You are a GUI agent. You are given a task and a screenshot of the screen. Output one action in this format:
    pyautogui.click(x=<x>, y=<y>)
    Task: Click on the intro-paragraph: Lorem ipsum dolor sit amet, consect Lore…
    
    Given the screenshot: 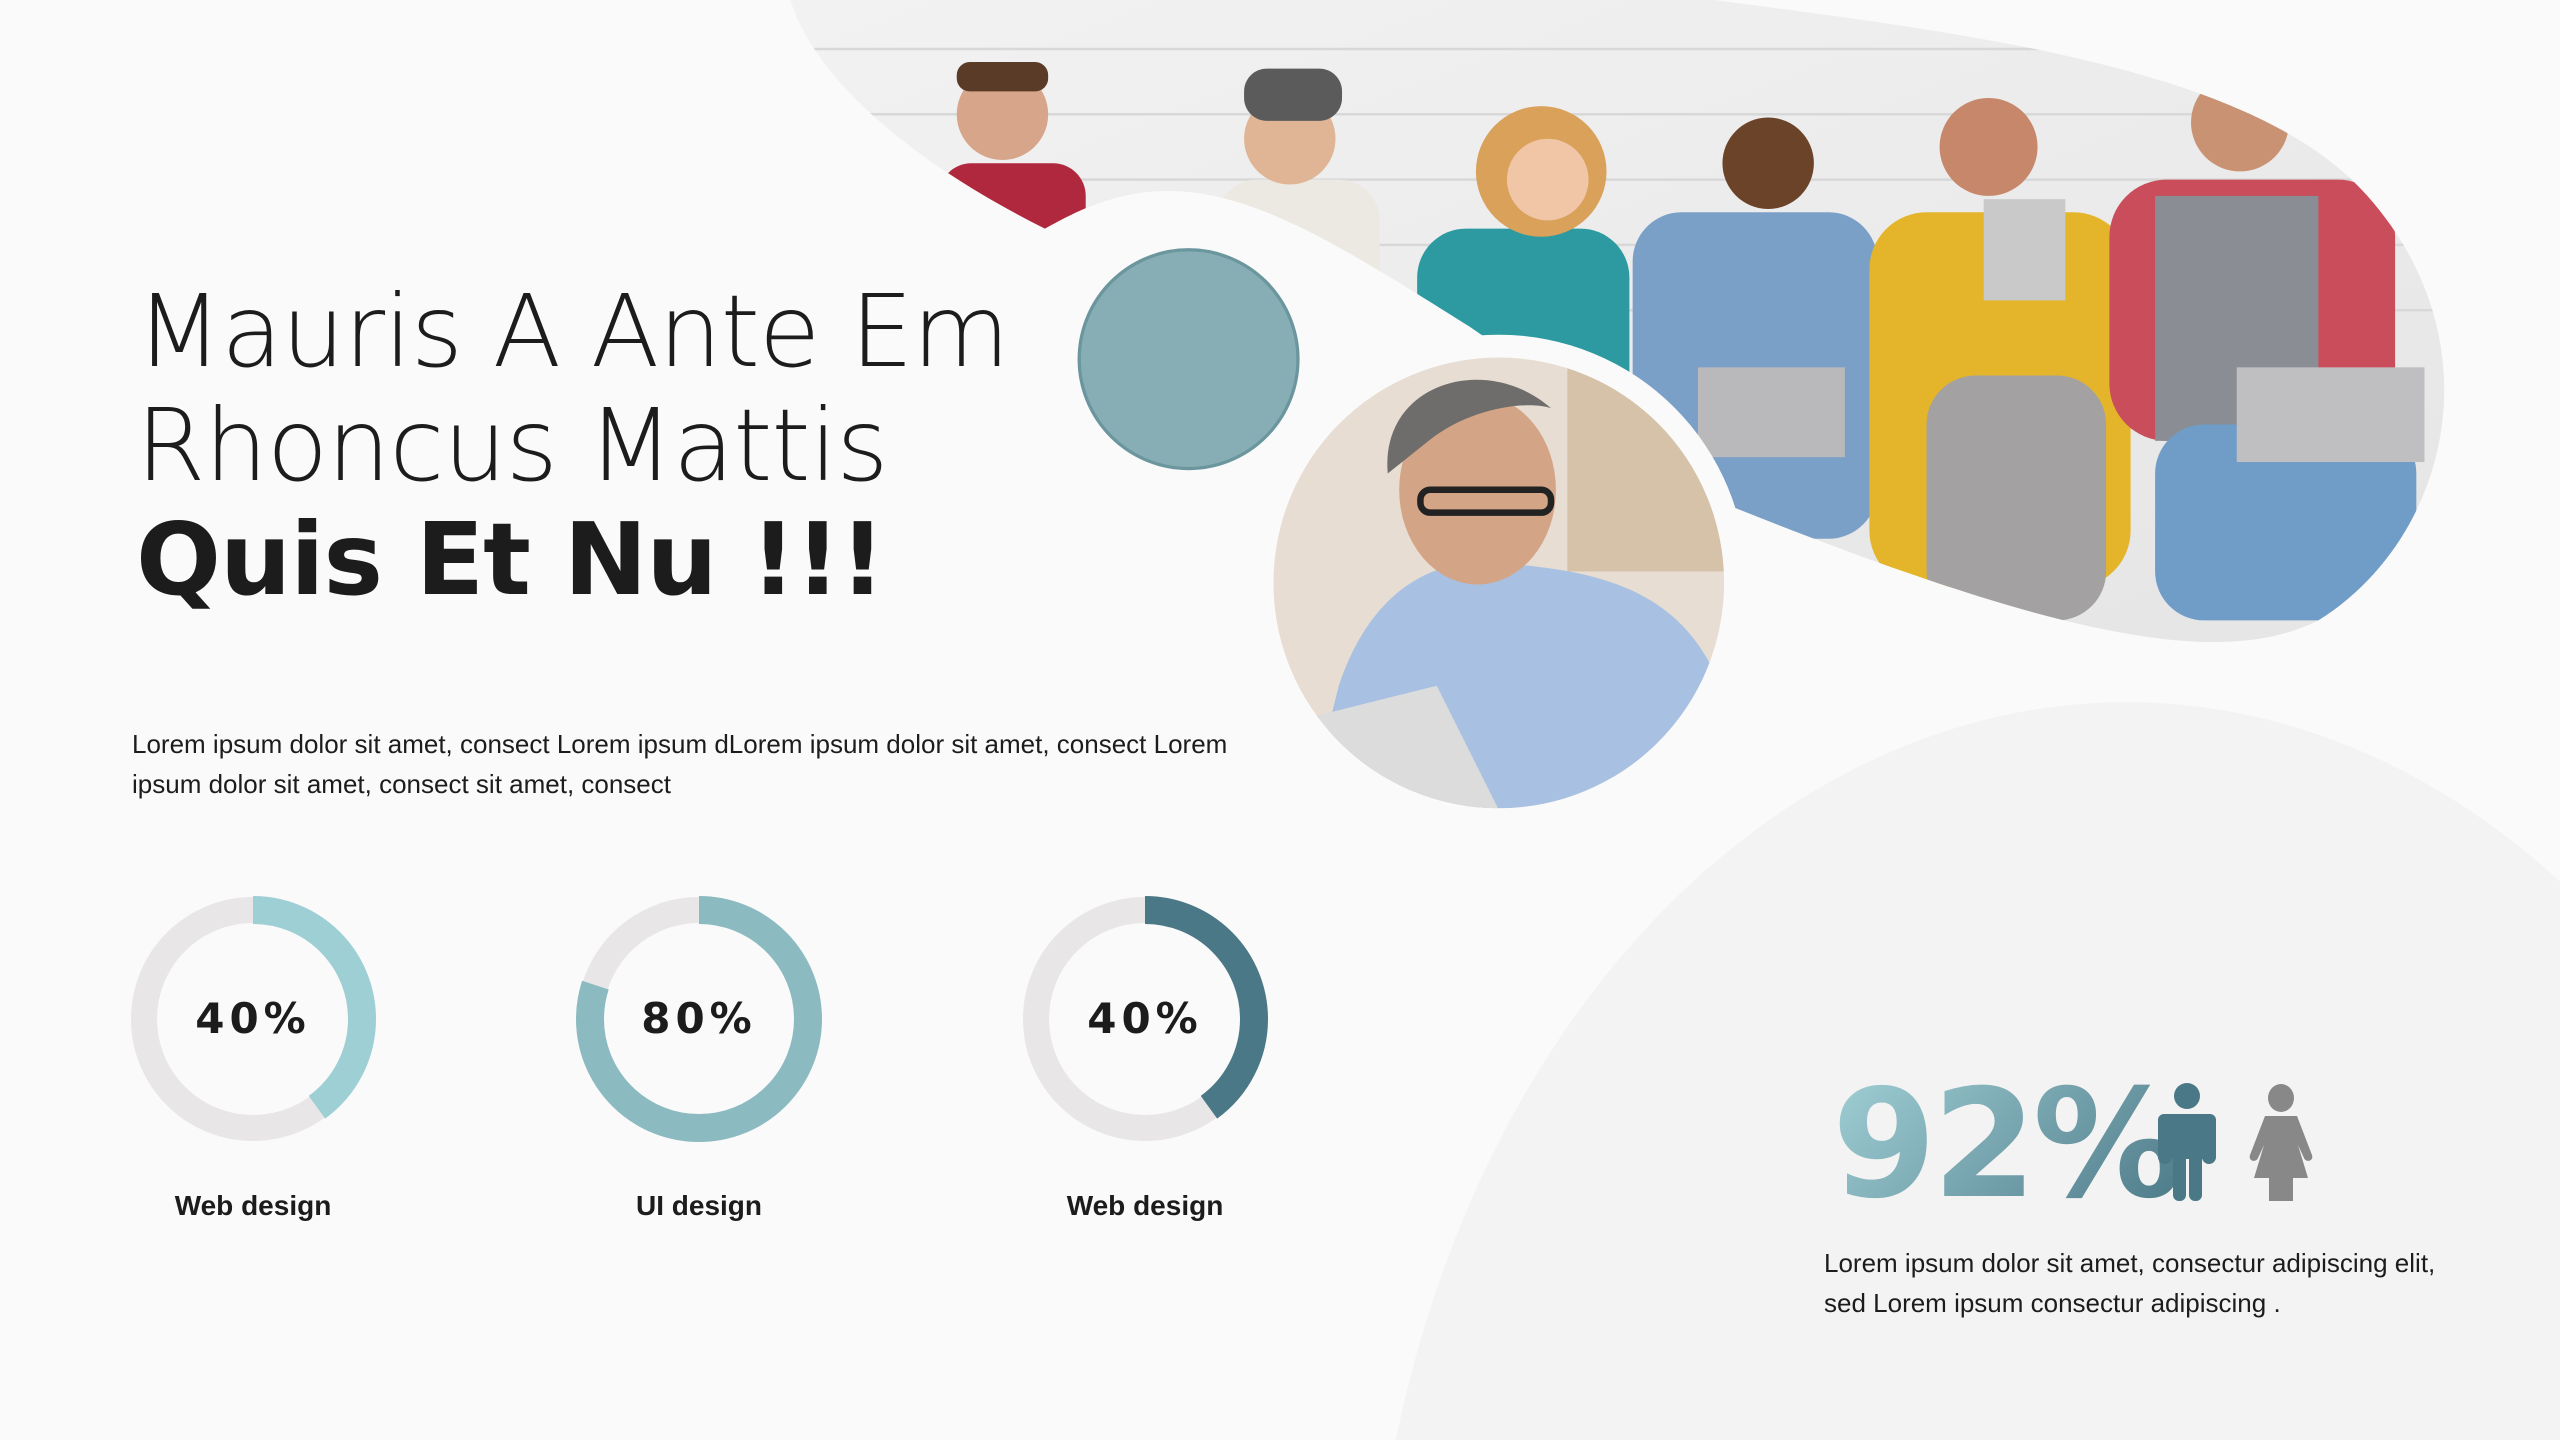 What is the action you would take?
    pyautogui.click(x=680, y=764)
    